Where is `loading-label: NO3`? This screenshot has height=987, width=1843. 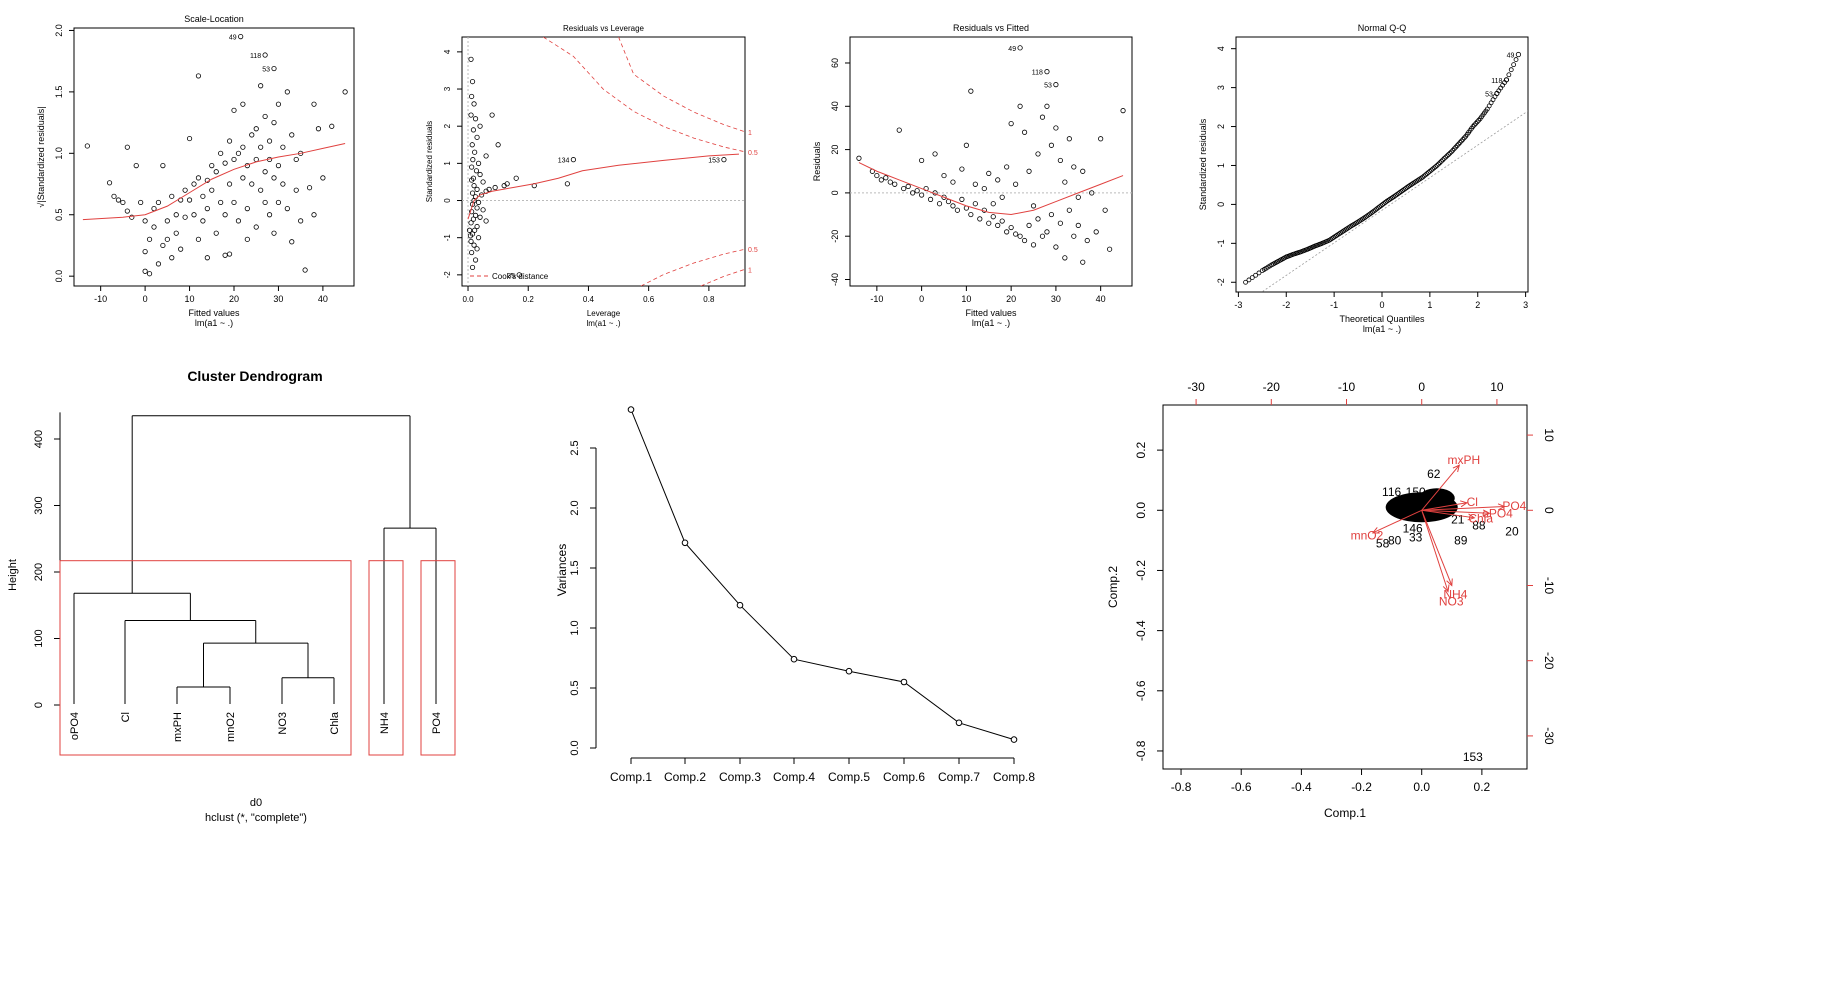
loading-label: NO3 is located at coordinates (1451, 601).